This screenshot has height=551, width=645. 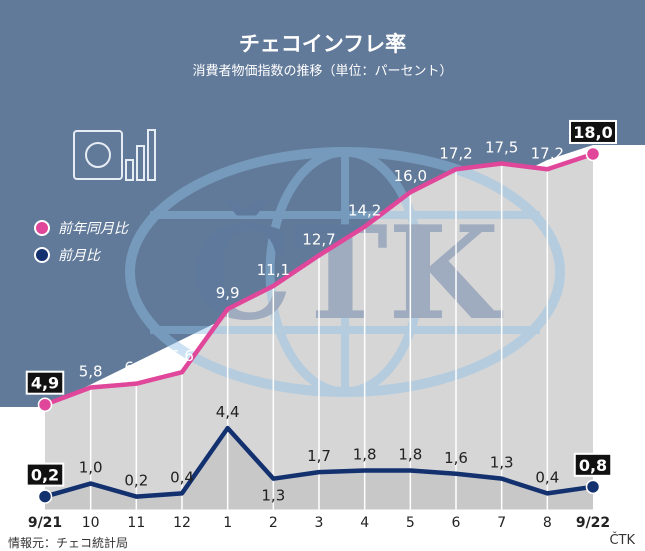 I want to click on money-chart-icon-coin, so click(x=98, y=155).